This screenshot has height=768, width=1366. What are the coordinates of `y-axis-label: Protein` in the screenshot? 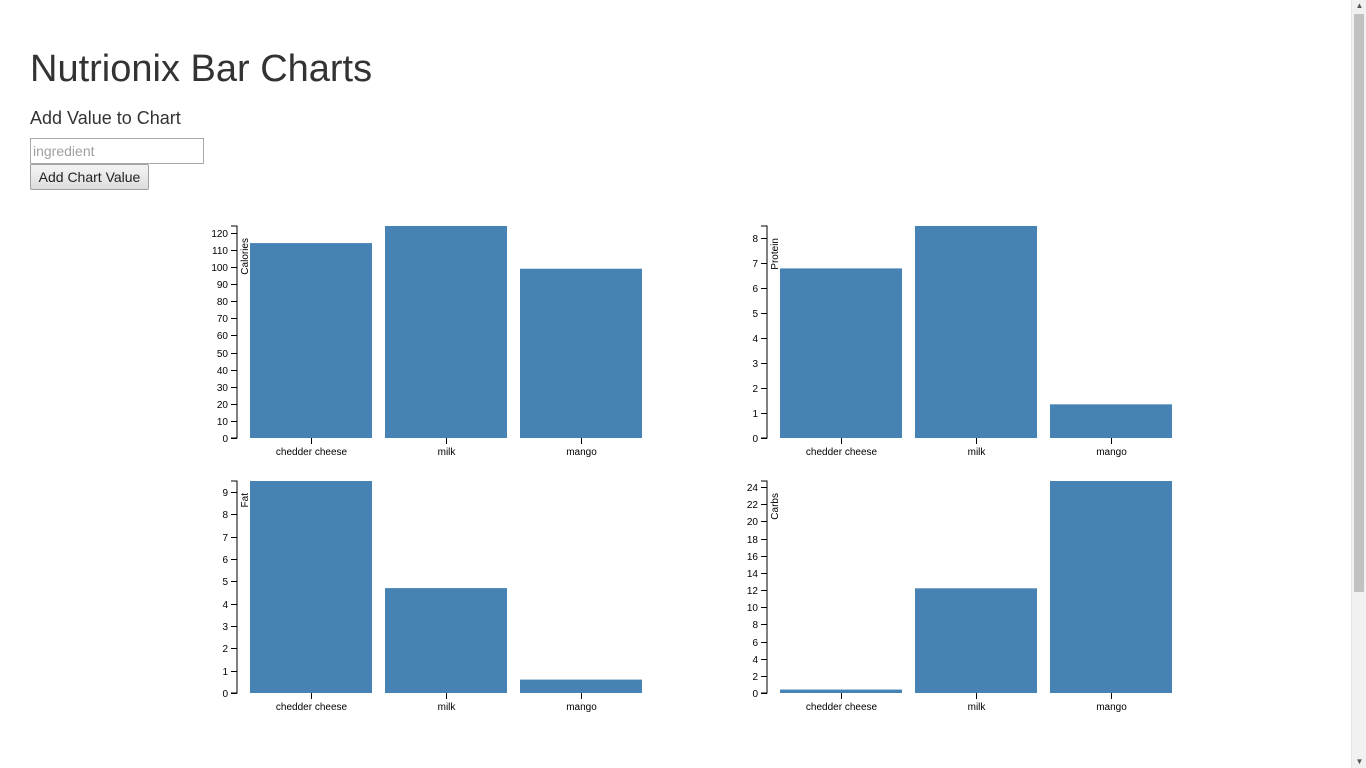 It's located at (775, 254).